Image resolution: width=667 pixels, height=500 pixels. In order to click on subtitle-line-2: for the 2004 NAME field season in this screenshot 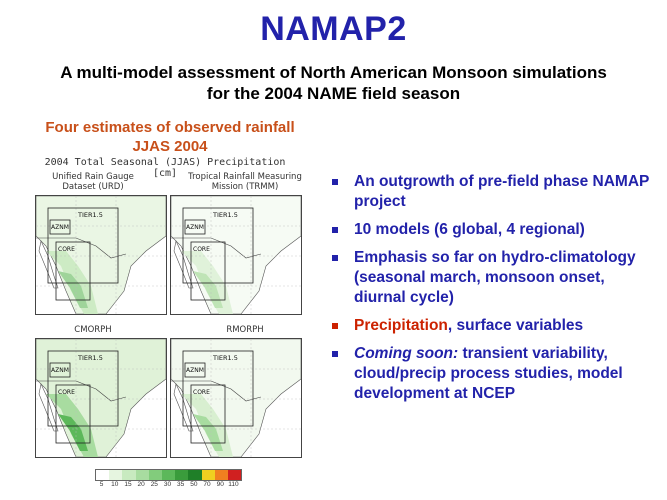, I will do `click(333, 93)`.